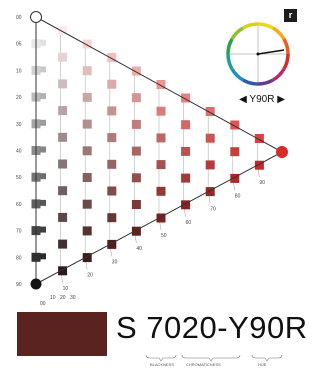 This screenshot has height=376, width=320. Describe the element at coordinates (19, 71) in the screenshot. I see `blackness-tick: 10` at that location.